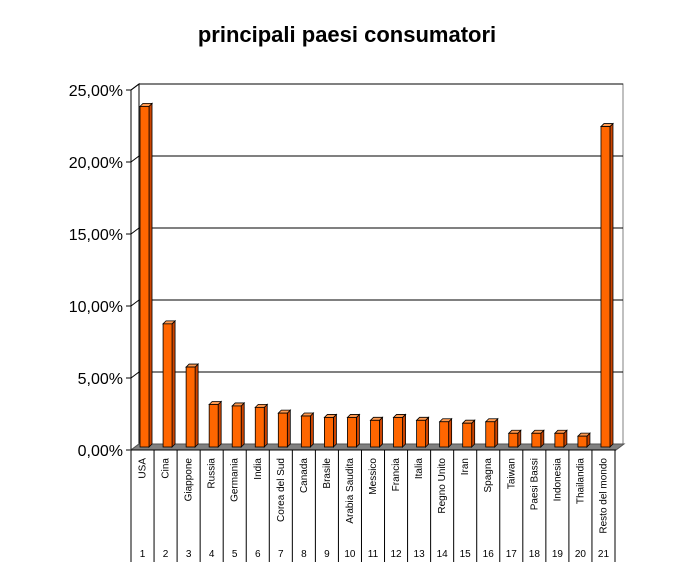 Image resolution: width=694 pixels, height=570 pixels. I want to click on x-category-label: Iran, so click(465, 466).